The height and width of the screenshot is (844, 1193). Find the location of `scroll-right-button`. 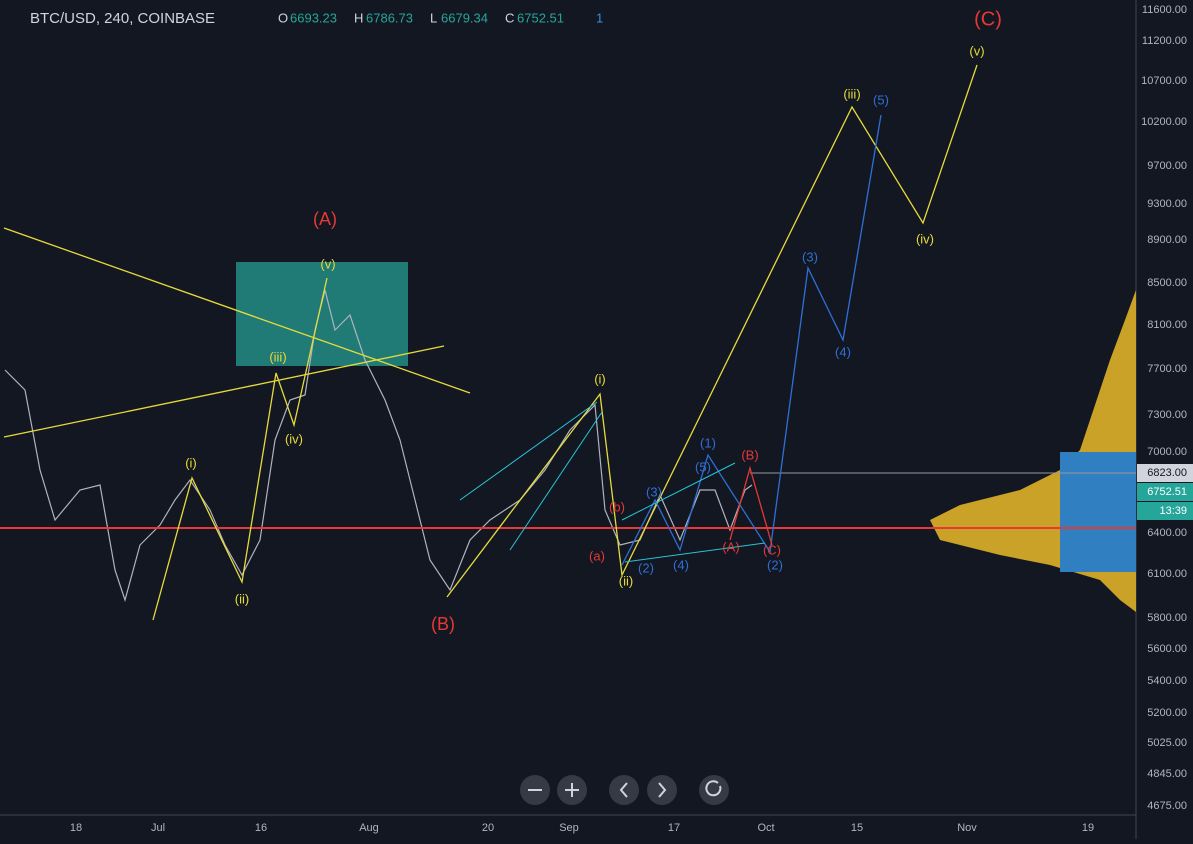

scroll-right-button is located at coordinates (662, 790).